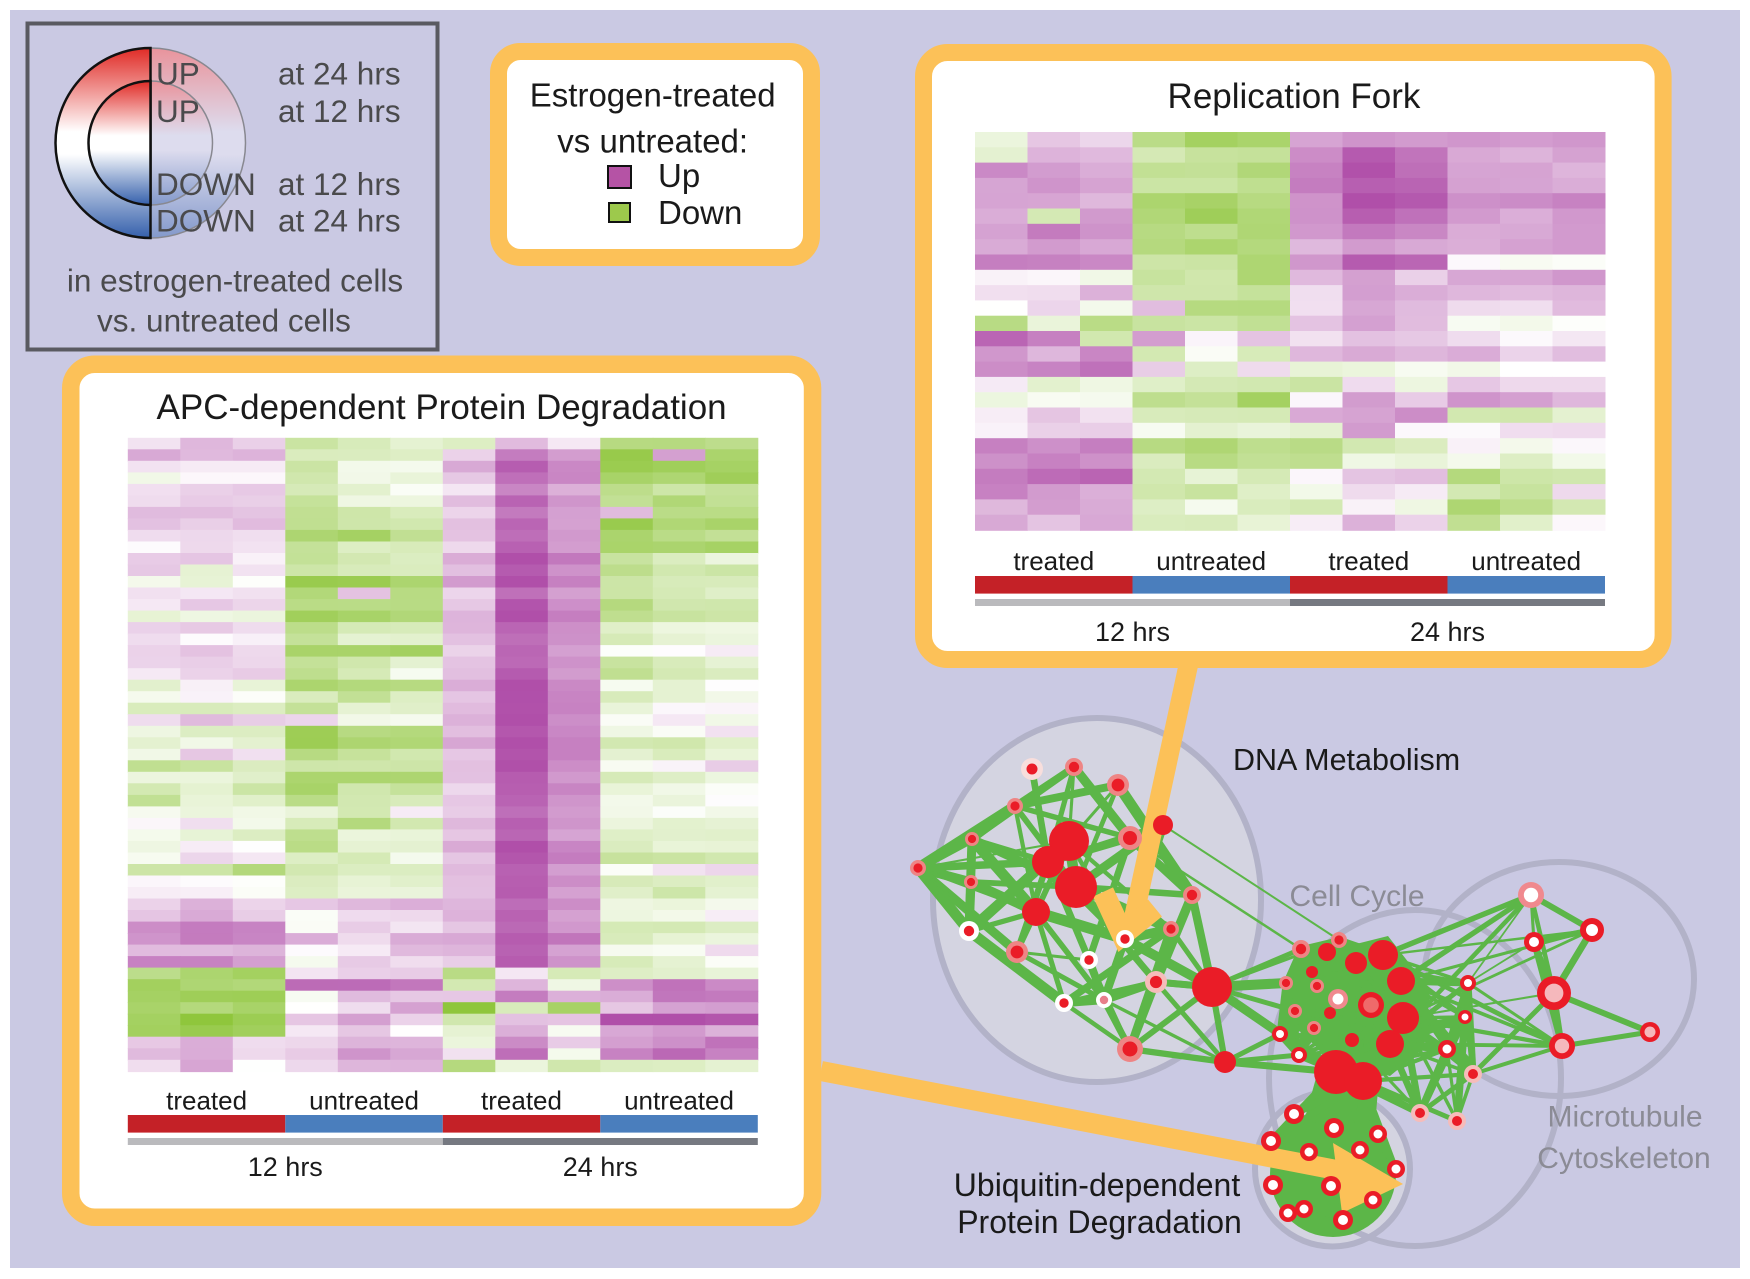 This screenshot has width=1750, height=1279. I want to click on svg-text: Up, so click(679, 175).